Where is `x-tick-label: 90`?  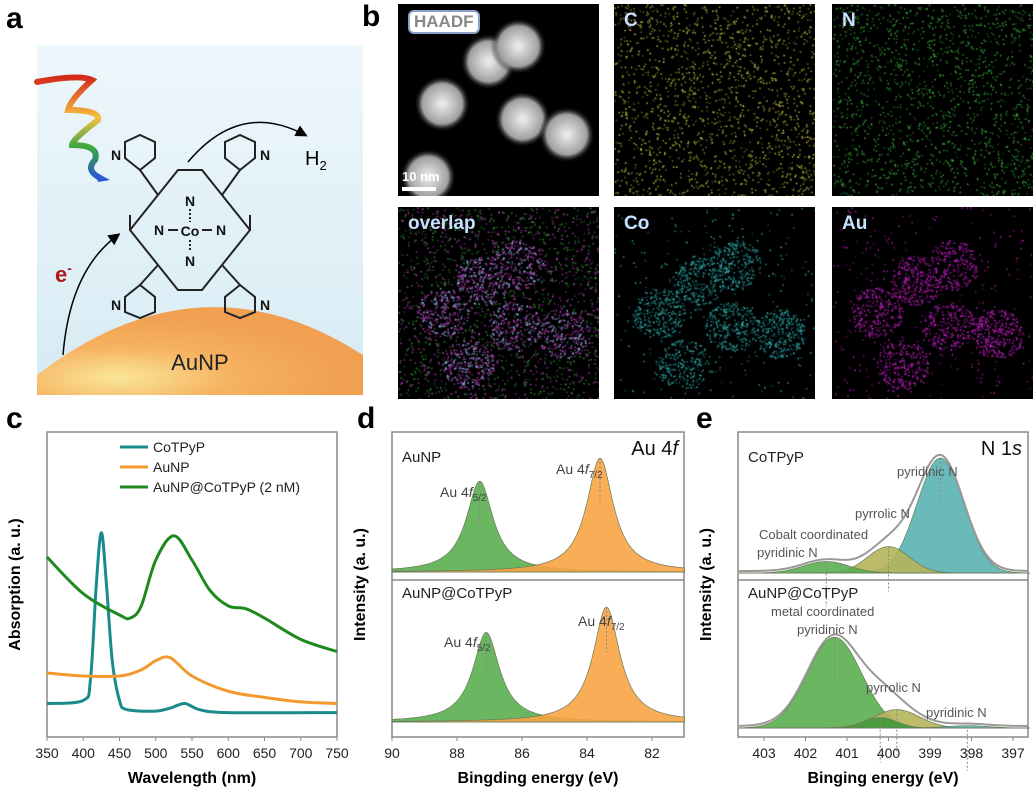
x-tick-label: 90 is located at coordinates (392, 753).